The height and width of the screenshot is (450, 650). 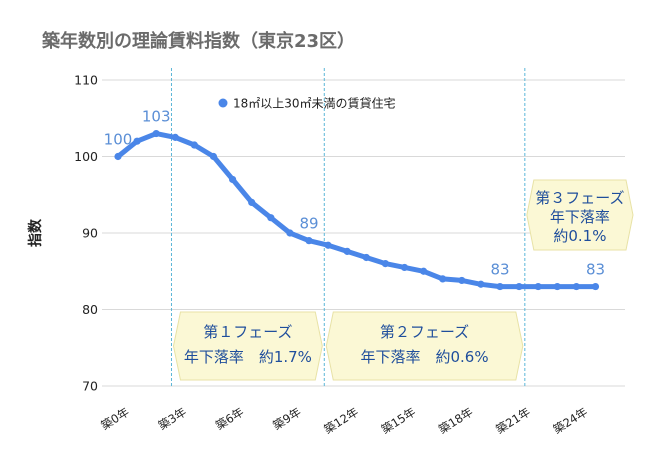 What do you see at coordinates (229, 419) in the screenshot?
I see `x-tick-label: 築6年` at bounding box center [229, 419].